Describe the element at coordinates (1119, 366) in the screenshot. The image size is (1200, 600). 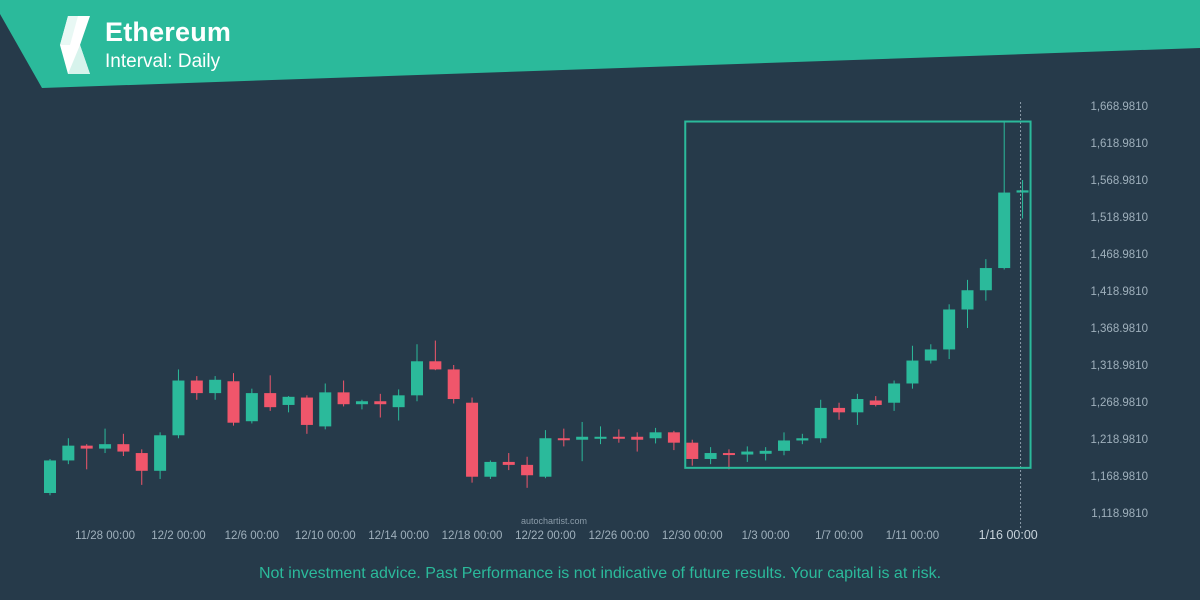
I see `y-tick-label: 1,318.9810` at that location.